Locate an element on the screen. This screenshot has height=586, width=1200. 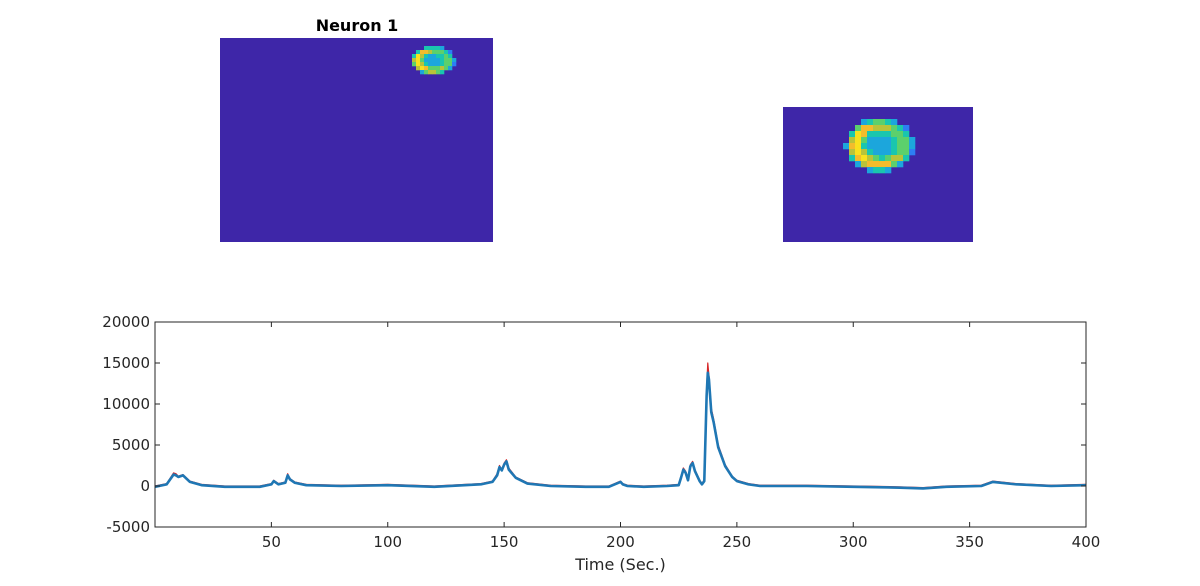
x-tick-label: 50 is located at coordinates (271, 542).